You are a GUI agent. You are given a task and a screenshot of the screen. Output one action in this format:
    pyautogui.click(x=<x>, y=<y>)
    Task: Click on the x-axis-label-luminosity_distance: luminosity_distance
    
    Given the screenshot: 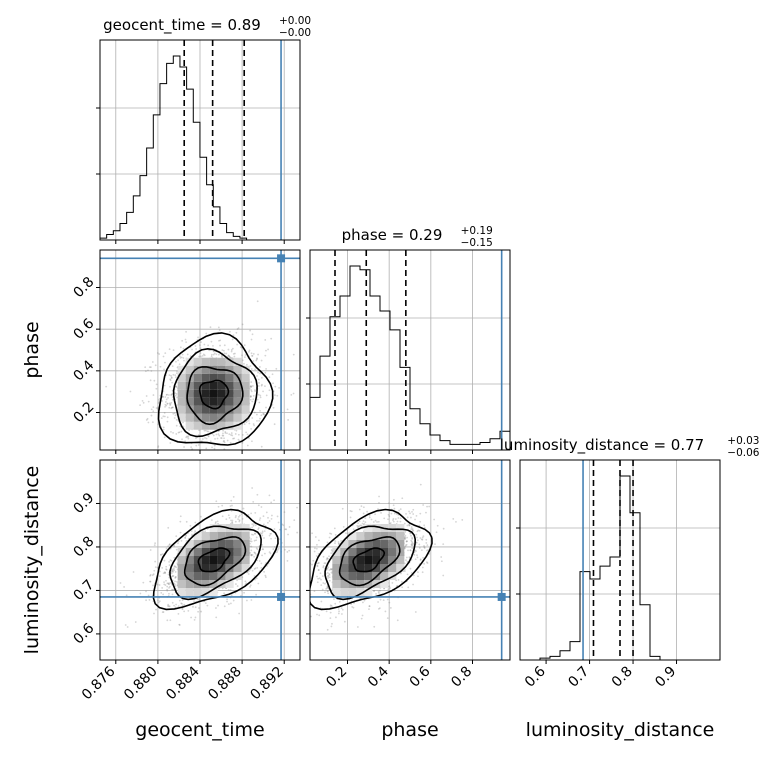 What is the action you would take?
    pyautogui.click(x=620, y=730)
    